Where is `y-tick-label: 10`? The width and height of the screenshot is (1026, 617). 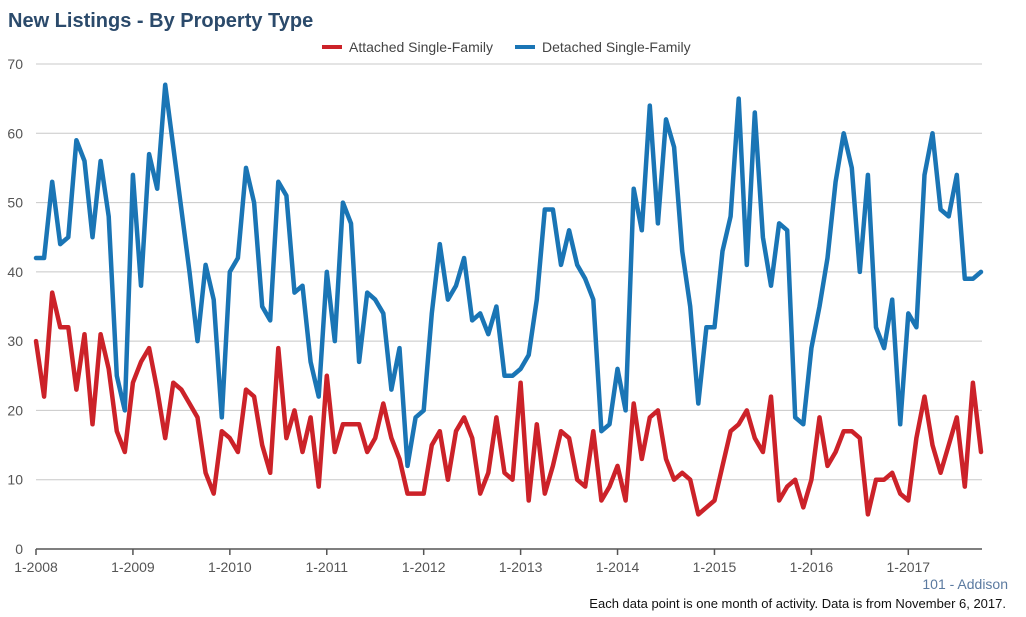
y-tick-label: 10 is located at coordinates (15, 480).